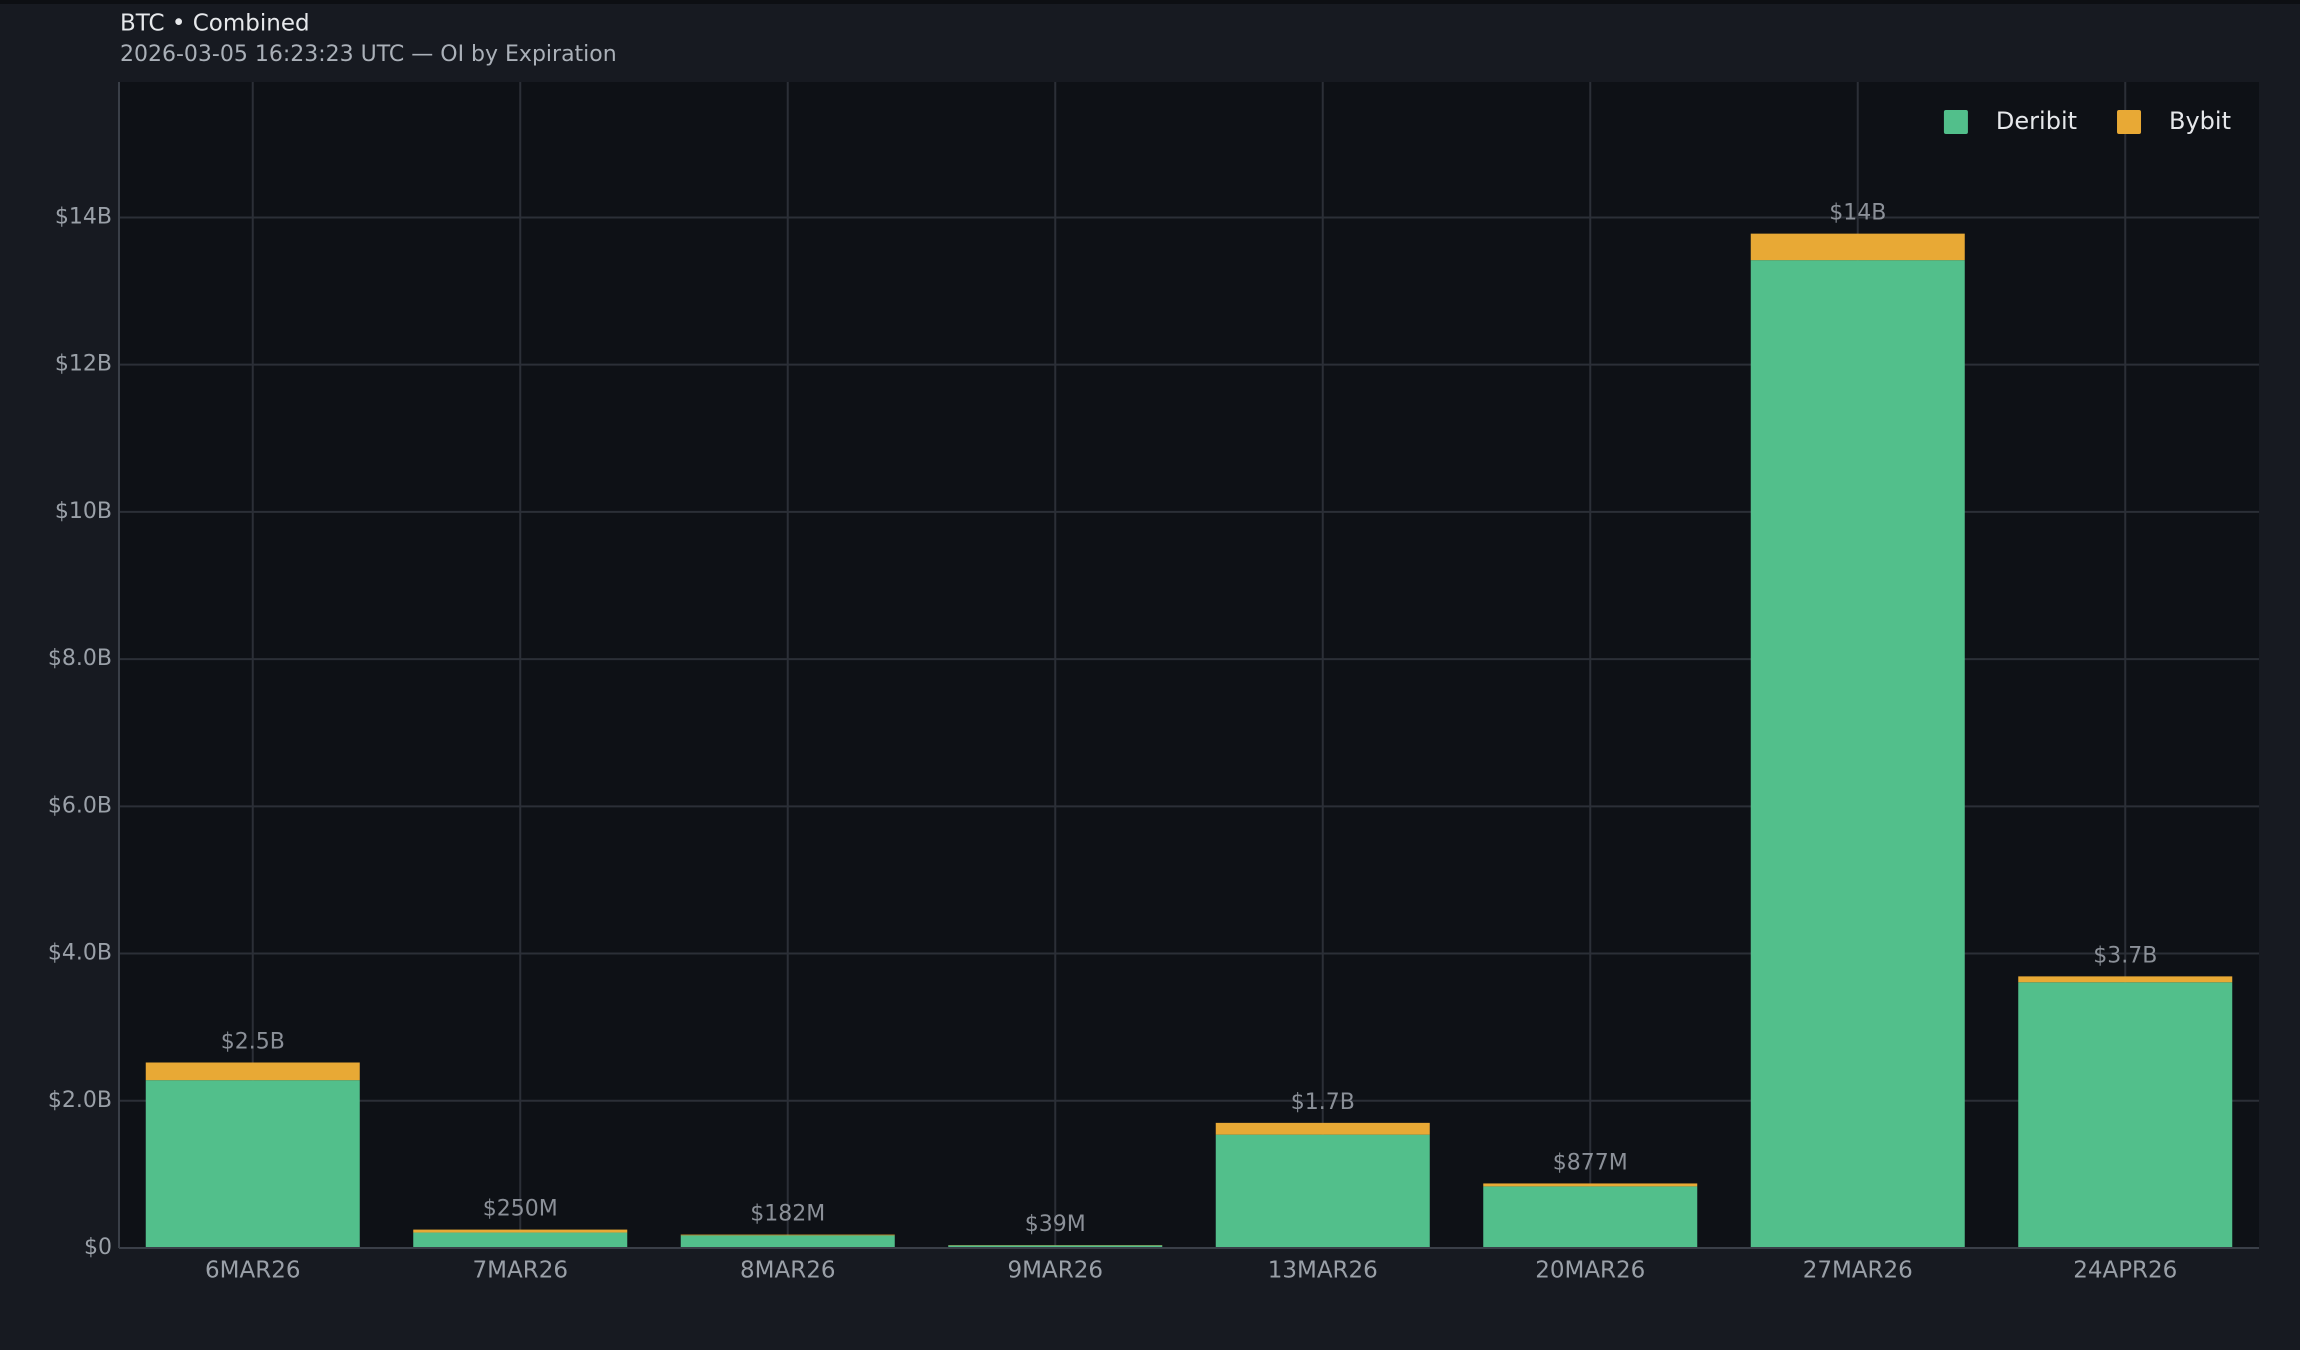 This screenshot has height=1350, width=2300. What do you see at coordinates (252, 1271) in the screenshot?
I see `x-tick-label: 6MAR26` at bounding box center [252, 1271].